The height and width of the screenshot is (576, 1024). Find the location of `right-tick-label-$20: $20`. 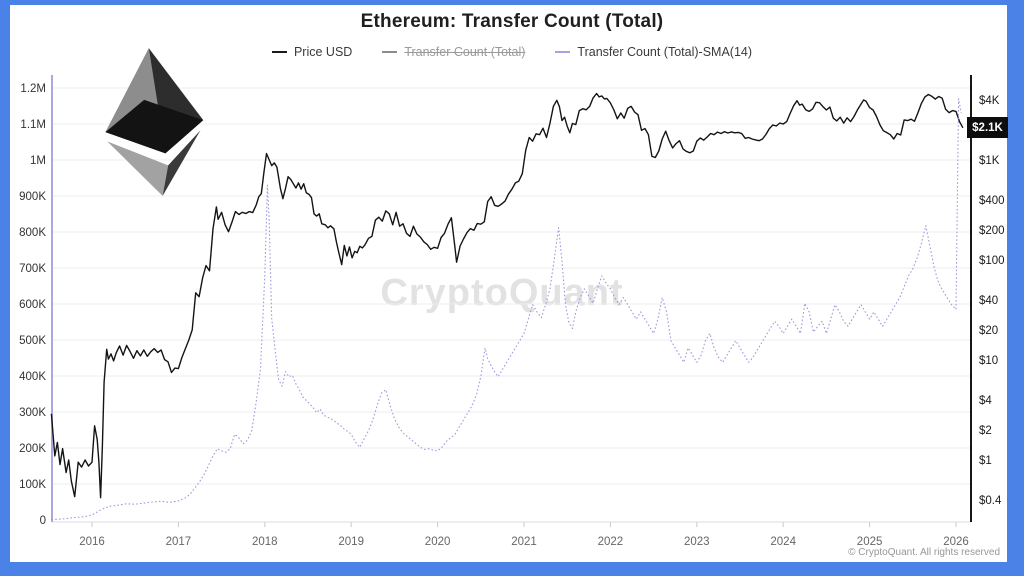

right-tick-label-$20: $20 is located at coordinates (988, 331).